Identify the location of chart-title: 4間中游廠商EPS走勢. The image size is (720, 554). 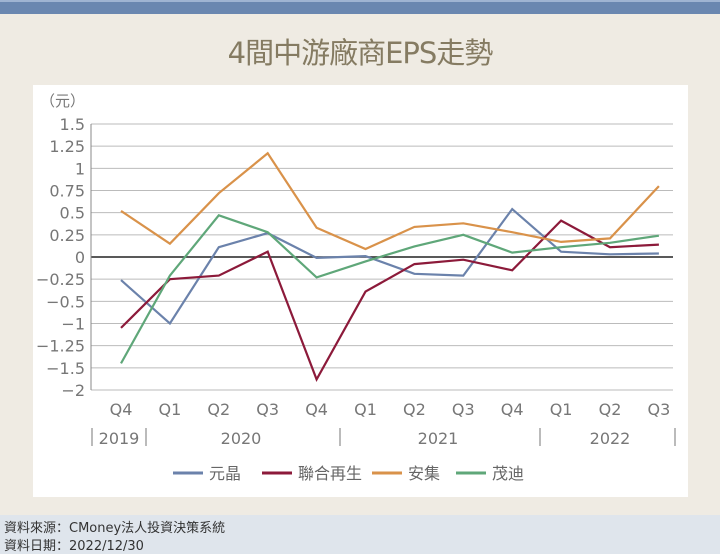
(360, 53).